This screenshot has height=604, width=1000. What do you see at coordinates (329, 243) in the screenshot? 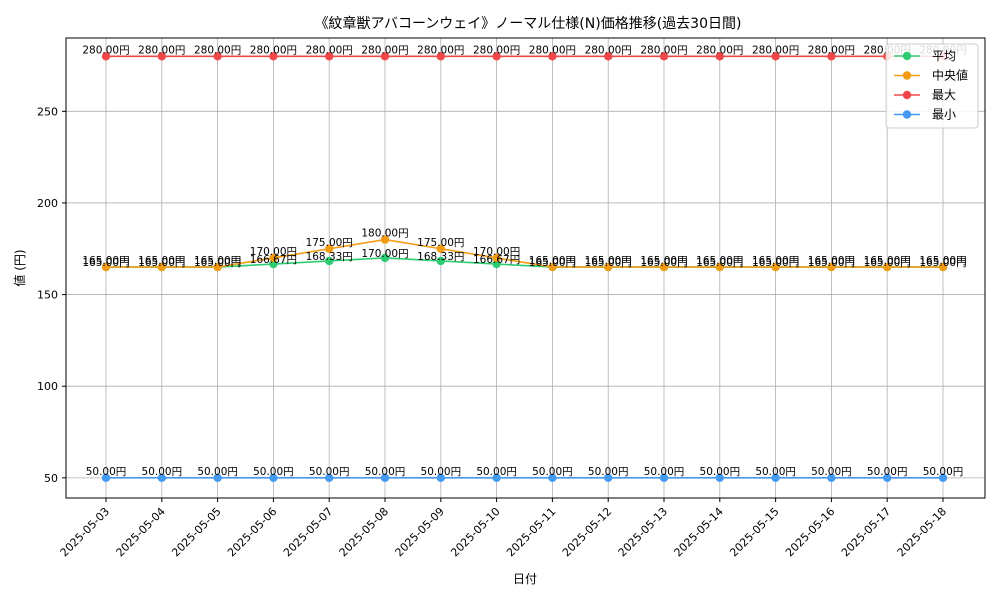
I see `data-label: 175.00円` at bounding box center [329, 243].